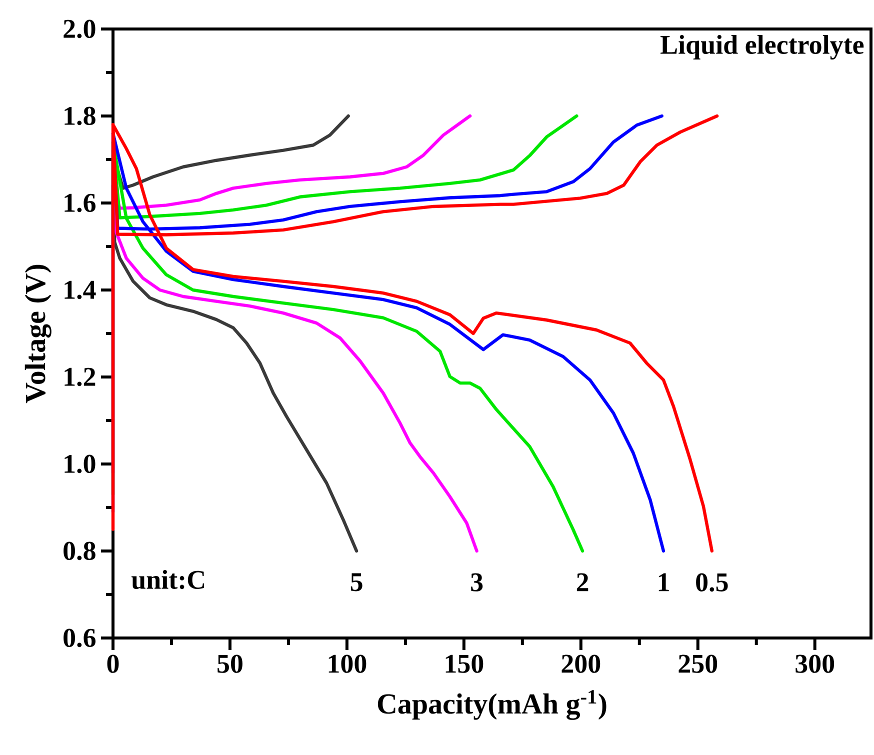 The width and height of the screenshot is (874, 755). I want to click on x-tick-label: 200, so click(581, 663).